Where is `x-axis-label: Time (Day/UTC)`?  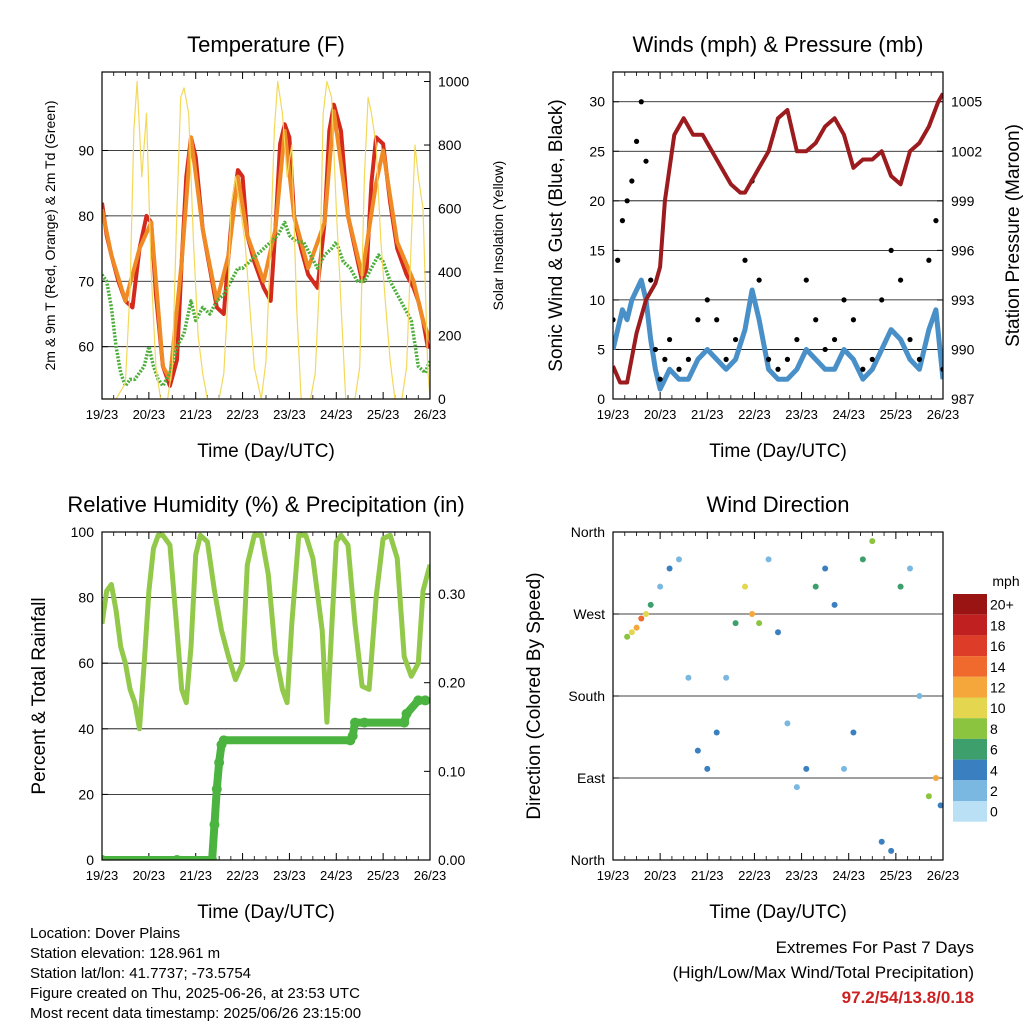
x-axis-label: Time (Day/UTC) is located at coordinates (266, 451).